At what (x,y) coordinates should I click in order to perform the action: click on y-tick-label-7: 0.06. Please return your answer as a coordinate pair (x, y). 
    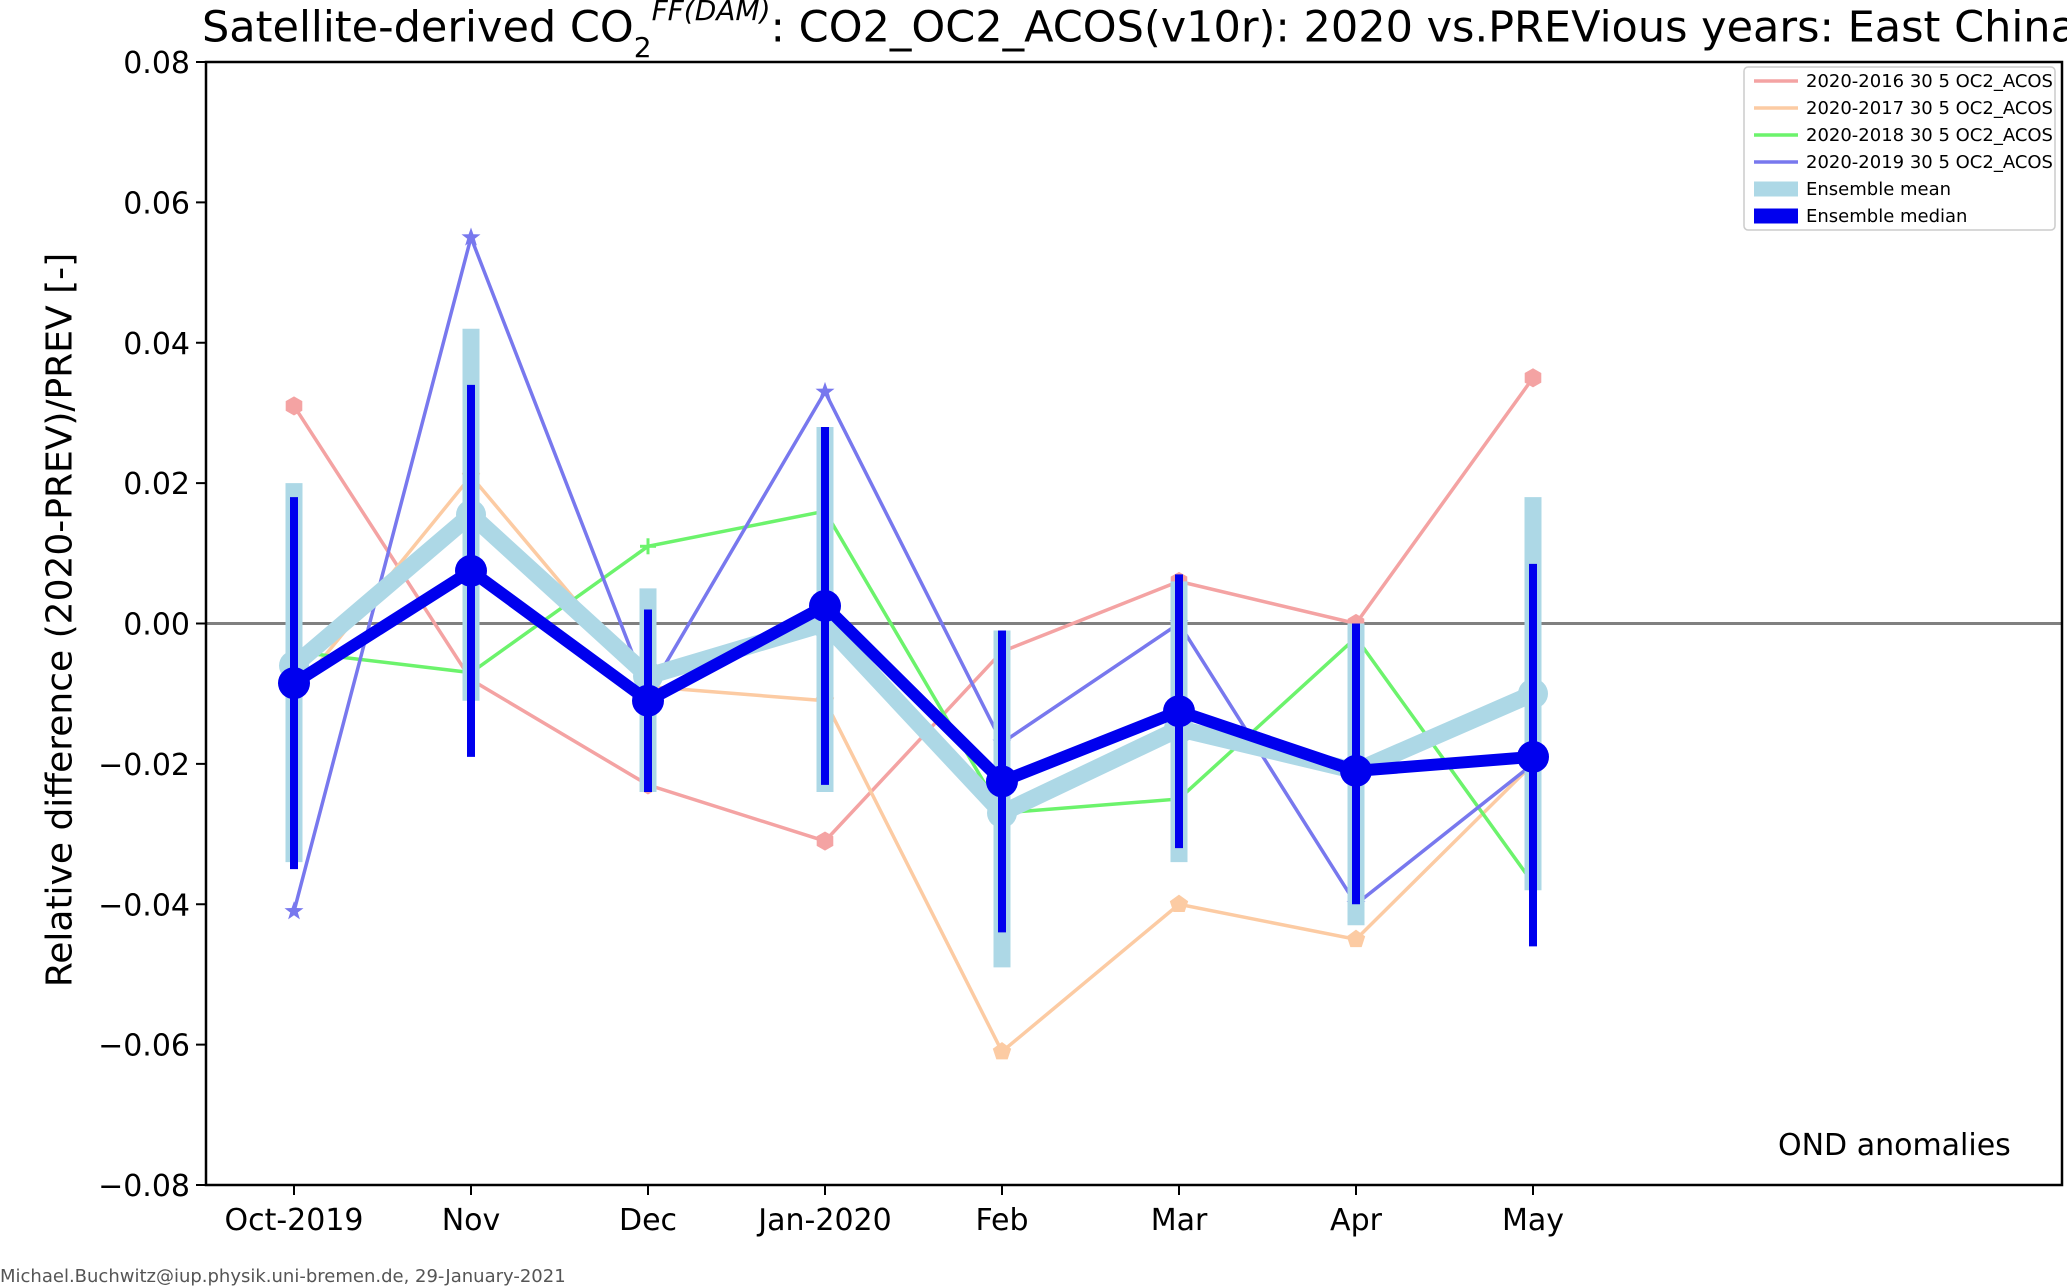
    Looking at the image, I should click on (156, 203).